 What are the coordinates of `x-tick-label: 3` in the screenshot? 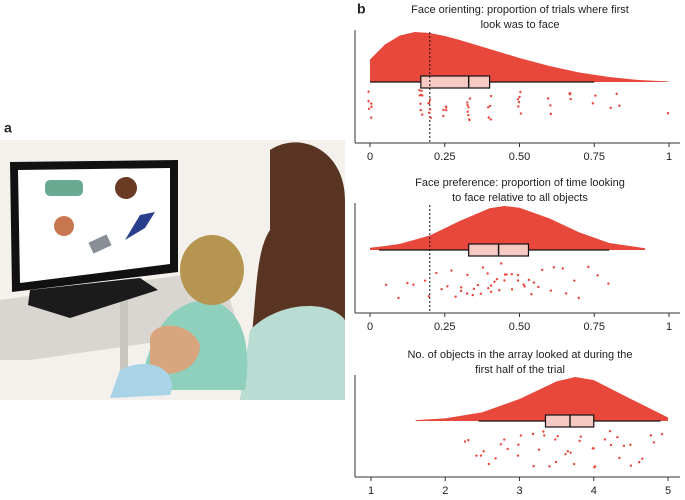 It's located at (519, 491).